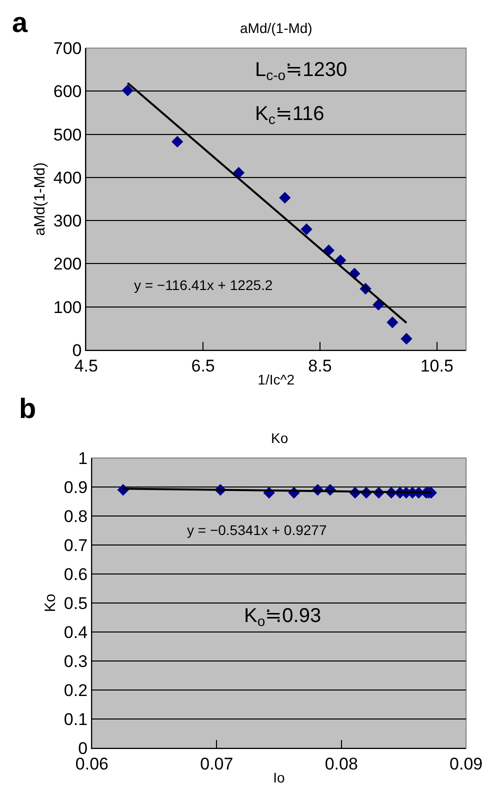 Image resolution: width=484 pixels, height=802 pixels. What do you see at coordinates (279, 438) in the screenshot?
I see `chart-title: Ko` at bounding box center [279, 438].